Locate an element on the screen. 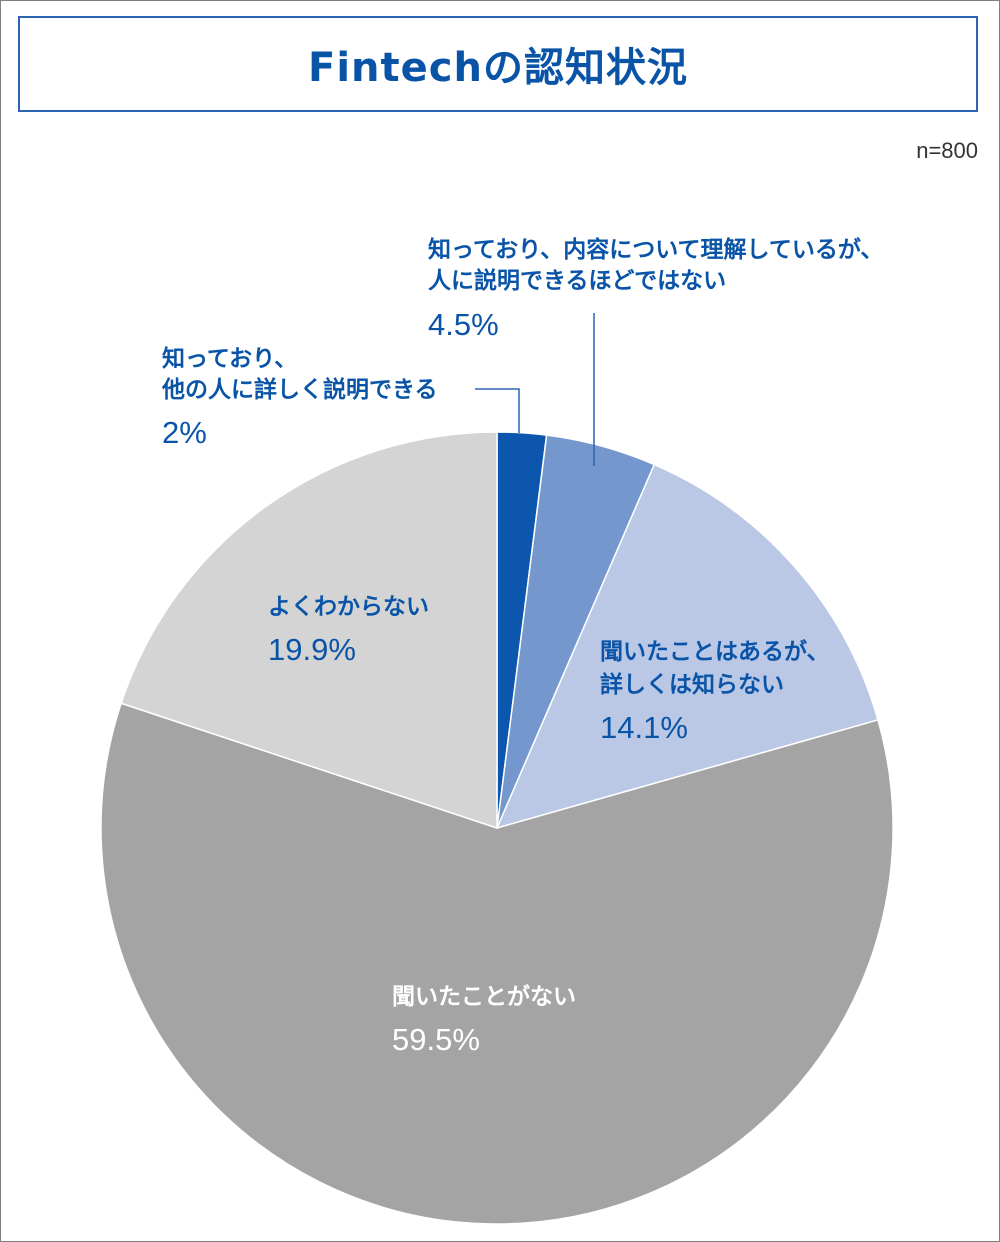 Image resolution: width=1000 pixels, height=1242 pixels. sample-size-label: n=800 is located at coordinates (947, 150).